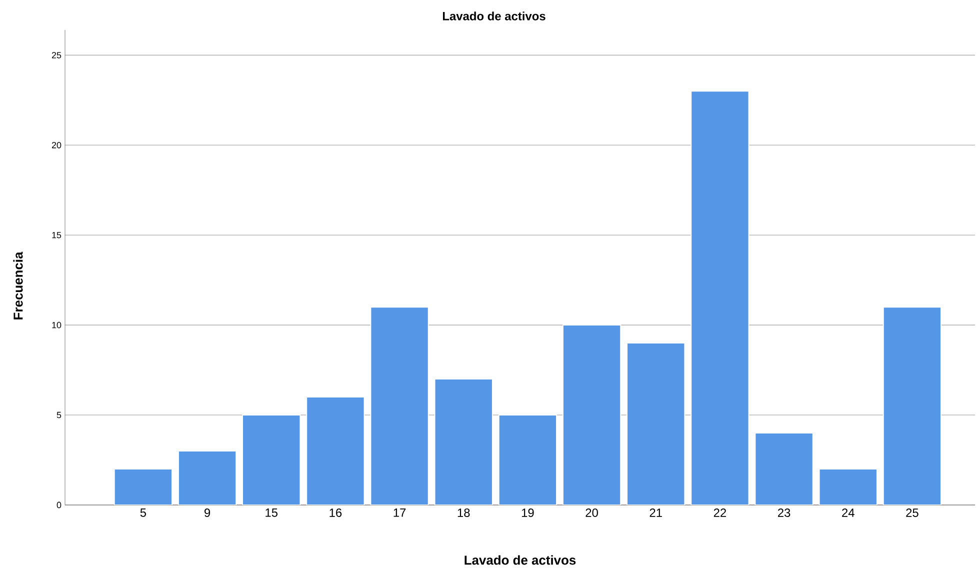 The height and width of the screenshot is (571, 979). Describe the element at coordinates (57, 235) in the screenshot. I see `y-tick-label: 15` at that location.